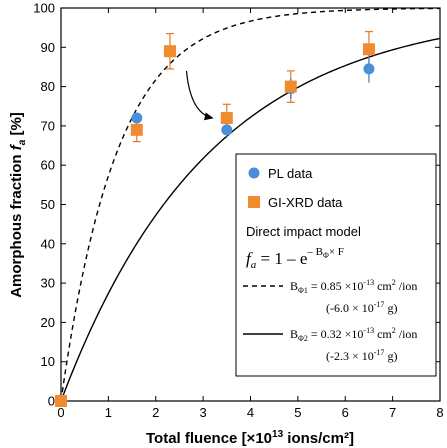 The width and height of the screenshot is (447, 448). What do you see at coordinates (361, 355) in the screenshot?
I see `legend-b2-note: (-2.3 × 10-17 g)` at bounding box center [361, 355].